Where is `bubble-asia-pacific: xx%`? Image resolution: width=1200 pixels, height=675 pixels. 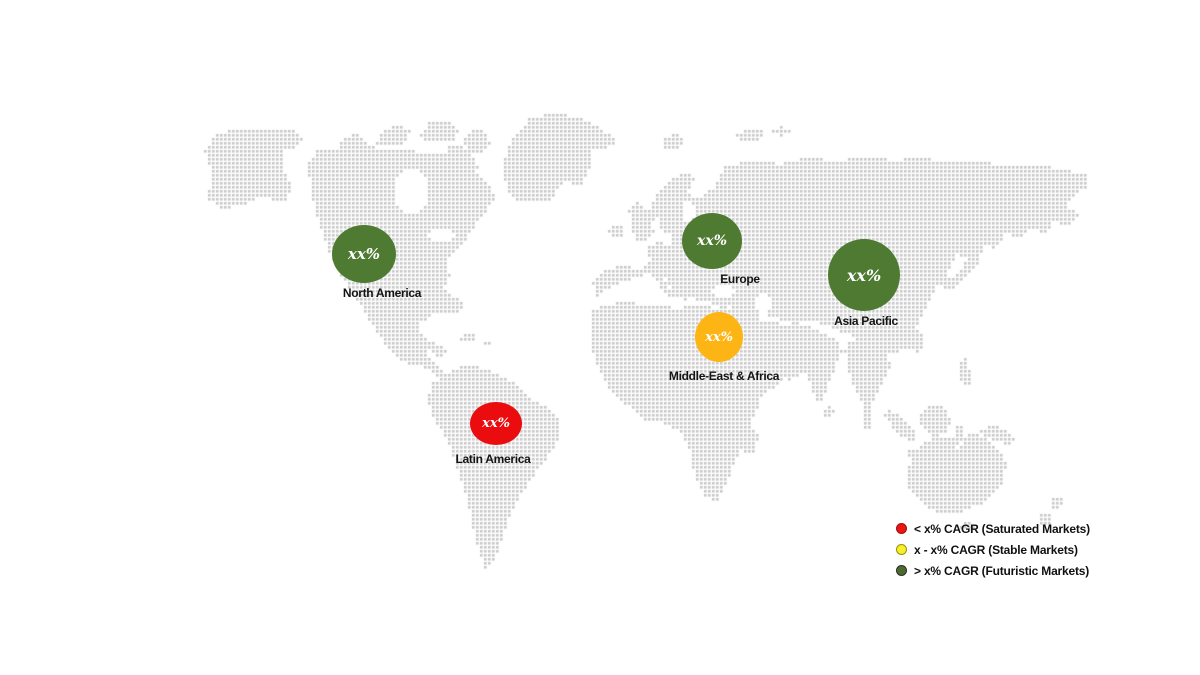 bubble-asia-pacific: xx% is located at coordinates (864, 275).